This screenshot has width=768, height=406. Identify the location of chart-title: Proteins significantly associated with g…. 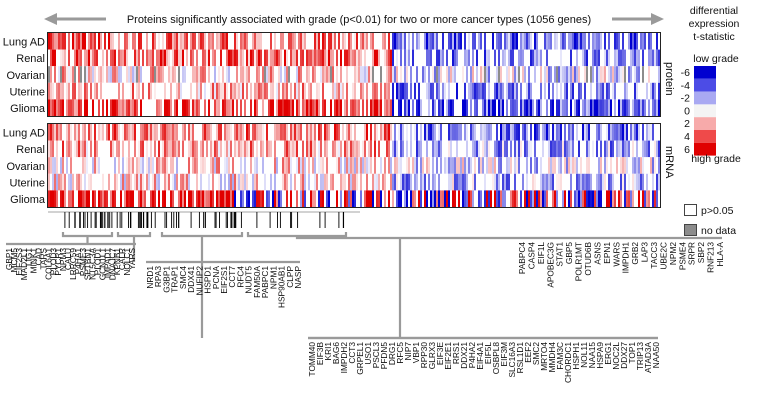
(359, 20).